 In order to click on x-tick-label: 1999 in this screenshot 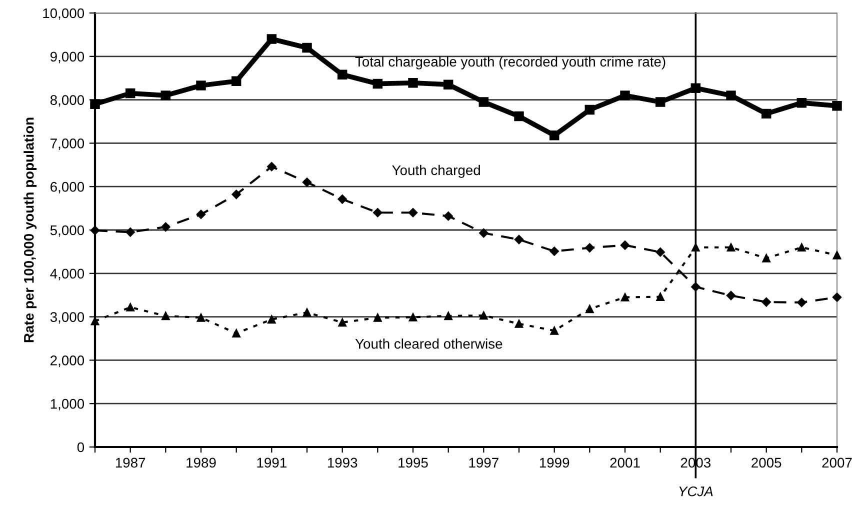, I will do `click(555, 463)`.